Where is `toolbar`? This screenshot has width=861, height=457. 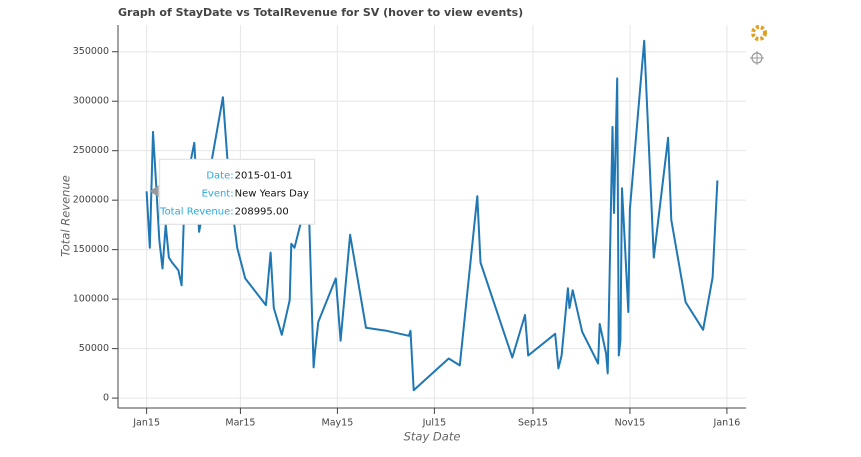 toolbar is located at coordinates (758, 45).